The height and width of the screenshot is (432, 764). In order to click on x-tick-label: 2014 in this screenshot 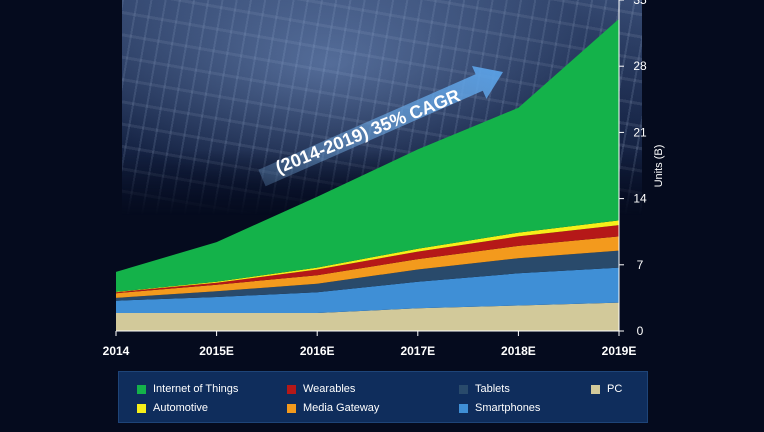, I will do `click(116, 351)`.